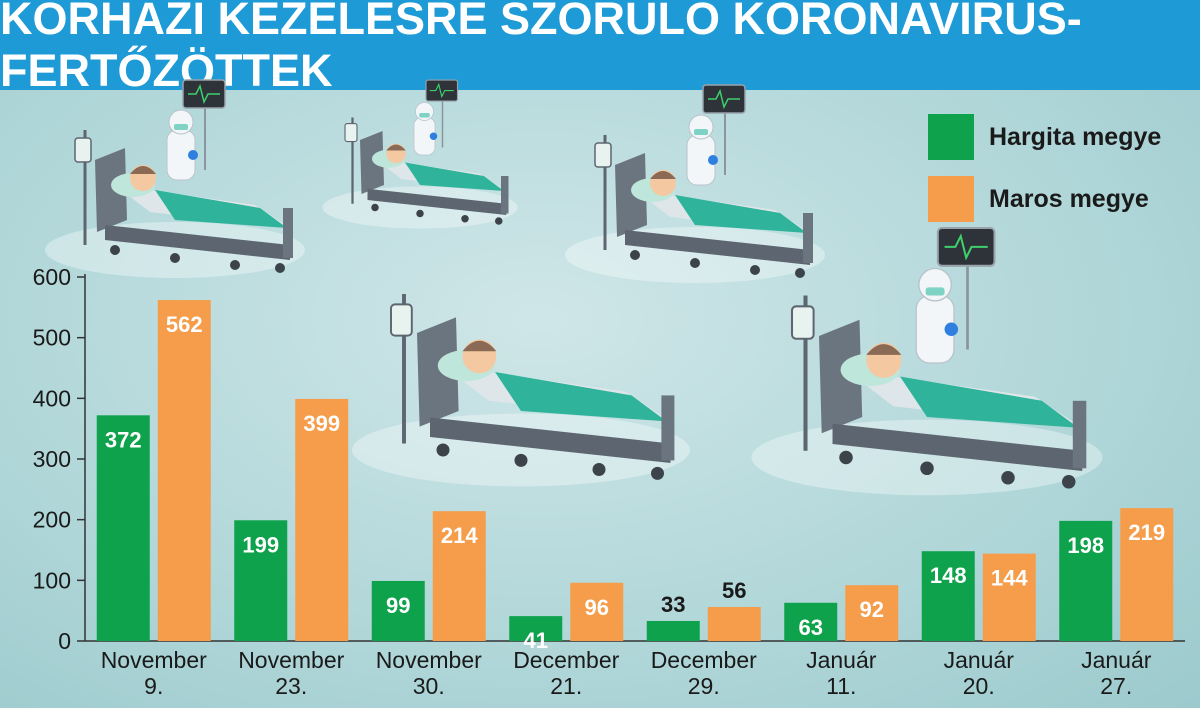 Image resolution: width=1200 pixels, height=708 pixels. I want to click on x-tick-label-day: 9., so click(153, 686).